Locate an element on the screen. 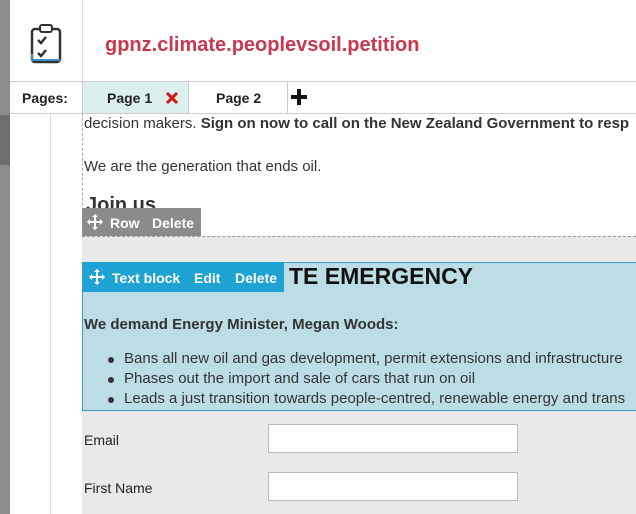 The image size is (636, 514). block-edit: Edit is located at coordinates (207, 278).